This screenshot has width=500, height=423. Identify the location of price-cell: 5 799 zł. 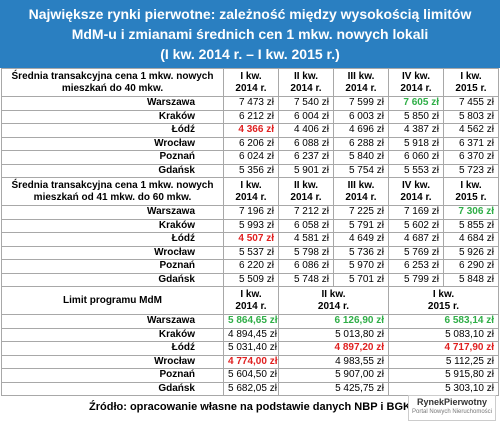
(416, 279).